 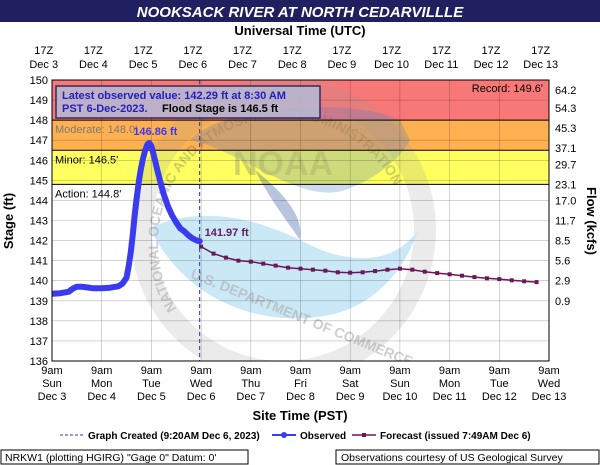 What do you see at coordinates (88, 194) in the screenshot?
I see `threshold-action-label: Action: 144.8'` at bounding box center [88, 194].